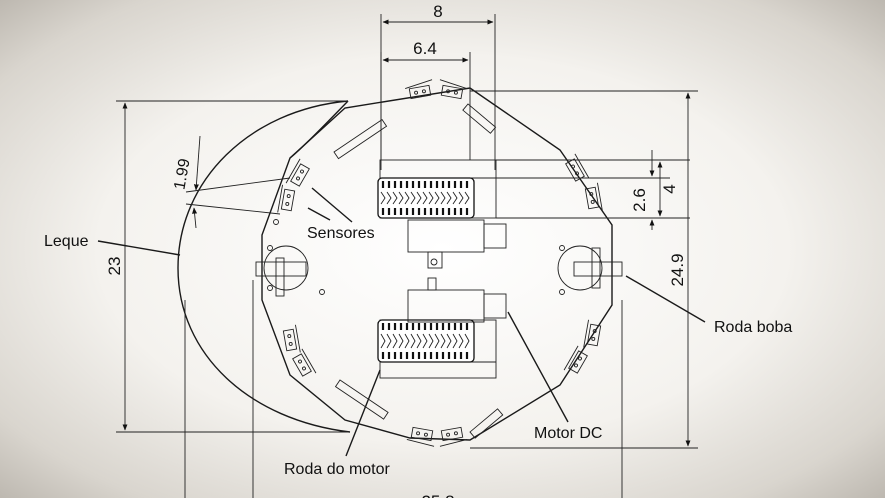 This screenshot has height=498, width=885. Describe the element at coordinates (753, 327) in the screenshot. I see `label-caster: Roda boba` at that location.